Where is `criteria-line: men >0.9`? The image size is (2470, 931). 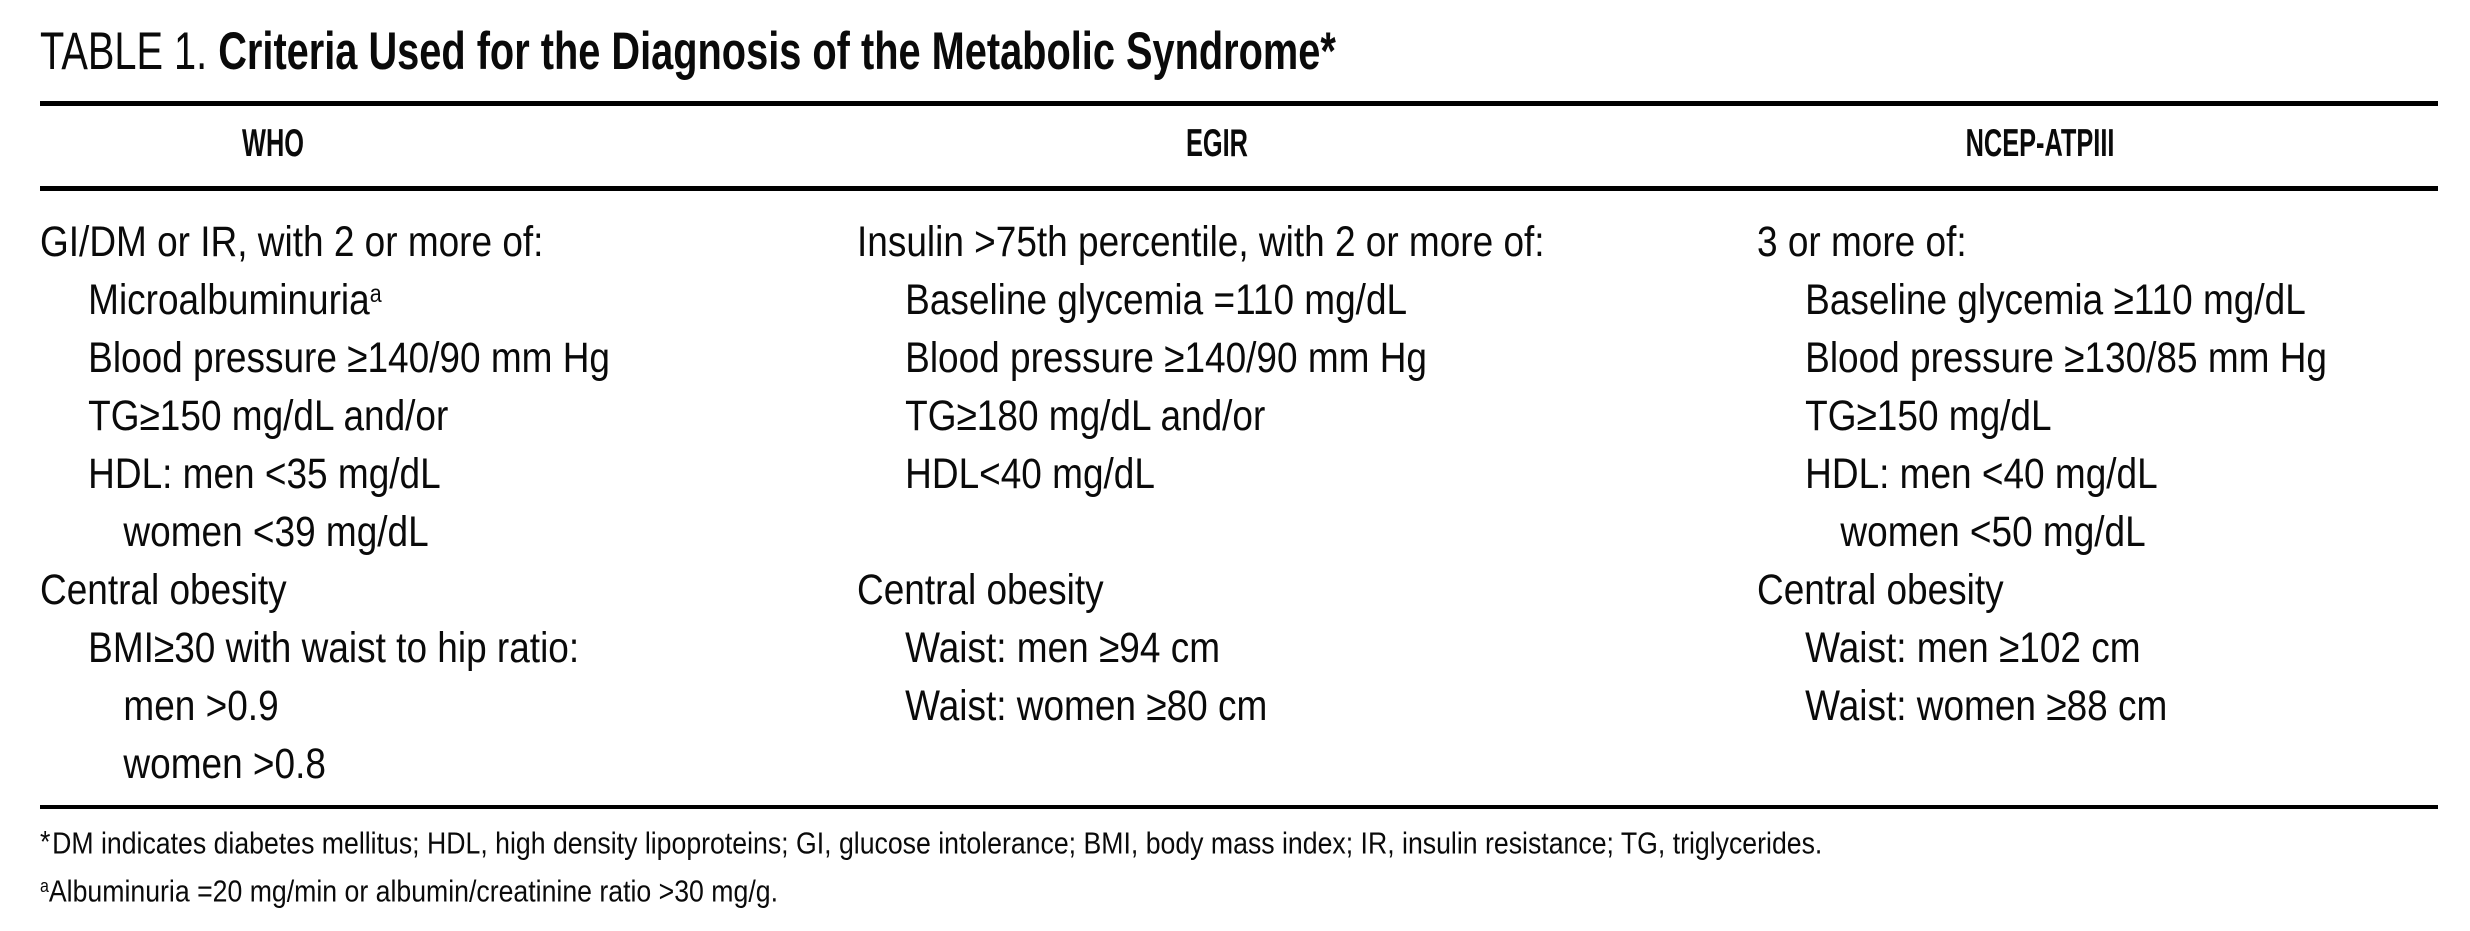
criteria-line: men >0.9 is located at coordinates (201, 706).